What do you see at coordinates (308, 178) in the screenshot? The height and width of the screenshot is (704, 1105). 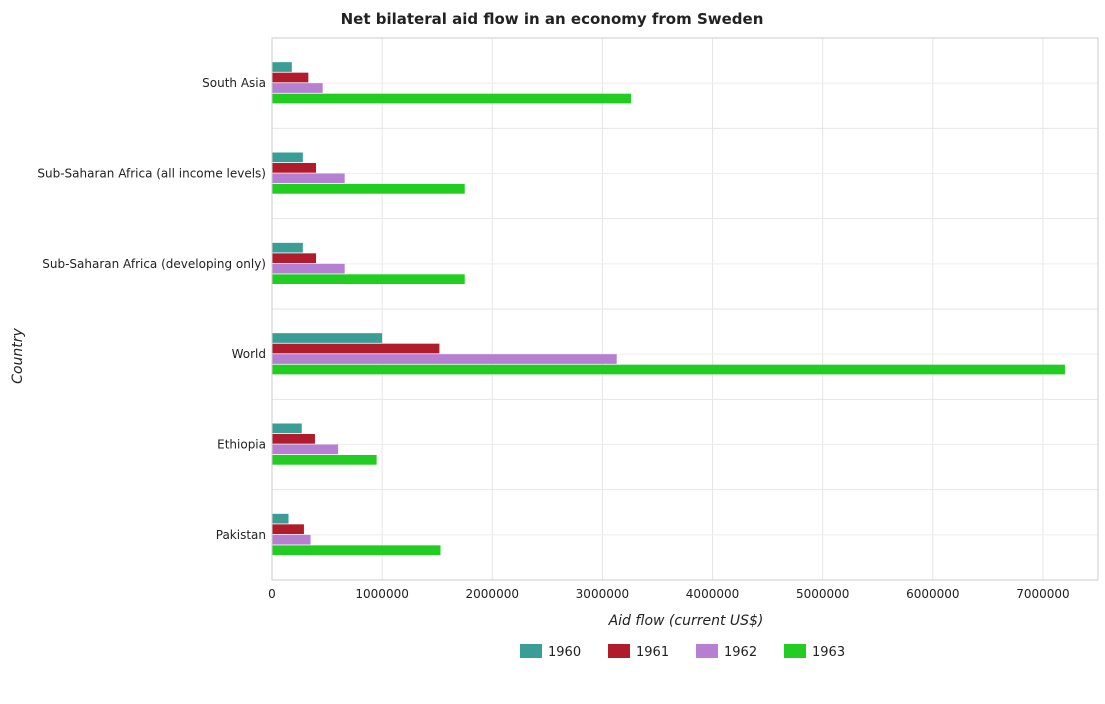 I see `bar-1962-sub-saharan-africa-all-income-levels-` at bounding box center [308, 178].